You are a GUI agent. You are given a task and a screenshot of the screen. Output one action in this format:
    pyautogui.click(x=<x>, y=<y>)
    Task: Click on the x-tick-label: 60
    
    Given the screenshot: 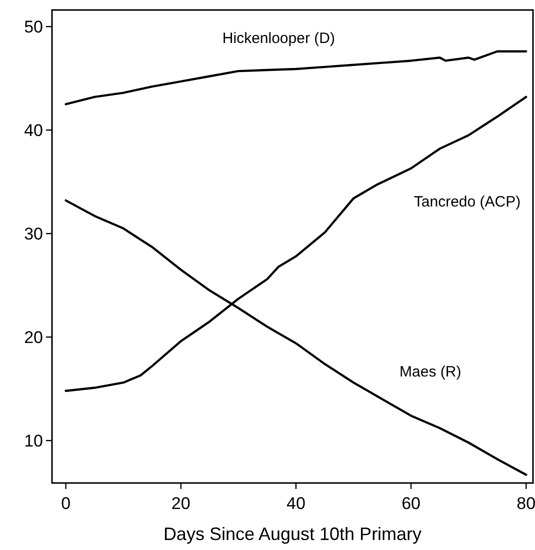 What is the action you would take?
    pyautogui.click(x=411, y=503)
    